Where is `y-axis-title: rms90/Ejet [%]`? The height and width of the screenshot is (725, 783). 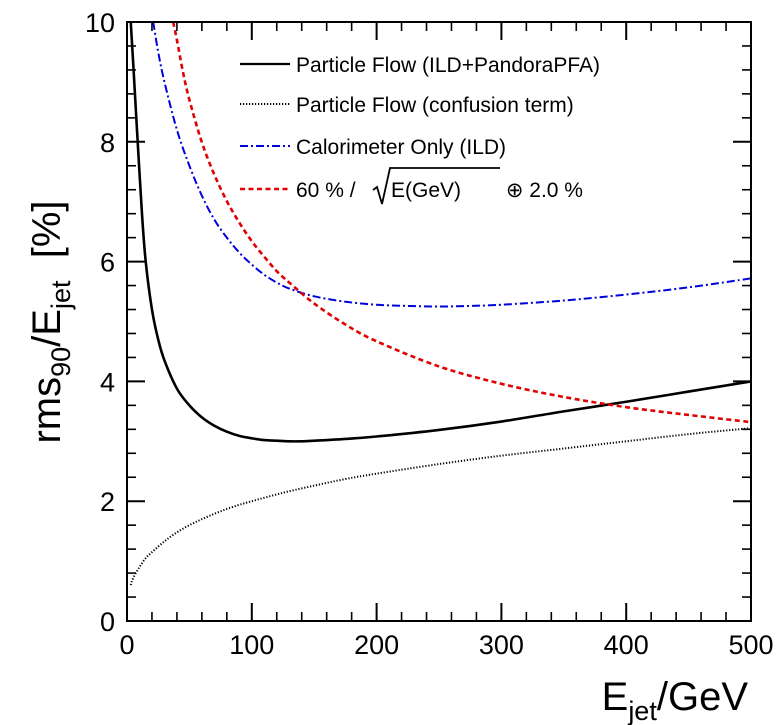 y-axis-title: rms90/Ejet [%] is located at coordinates (50, 321).